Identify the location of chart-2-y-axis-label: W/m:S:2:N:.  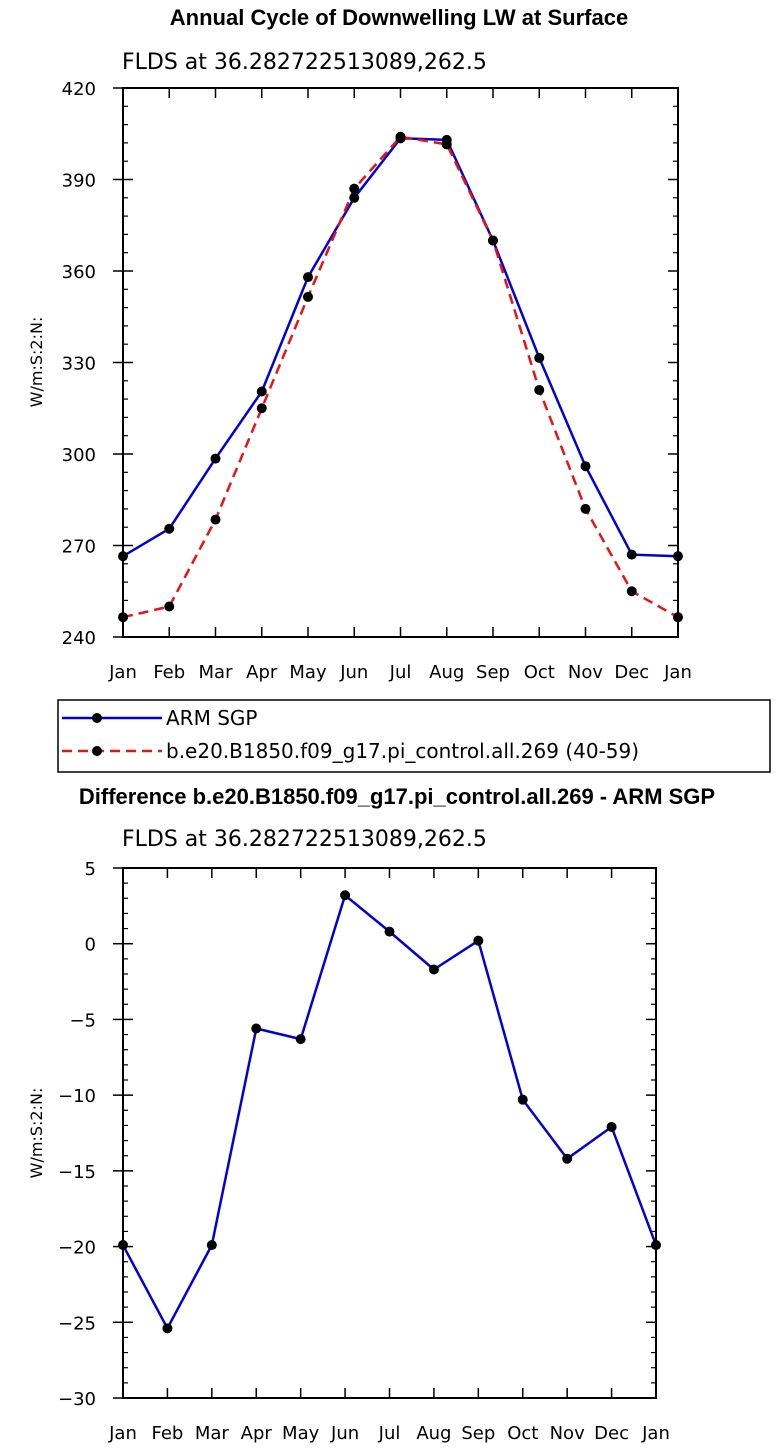
(36, 1133).